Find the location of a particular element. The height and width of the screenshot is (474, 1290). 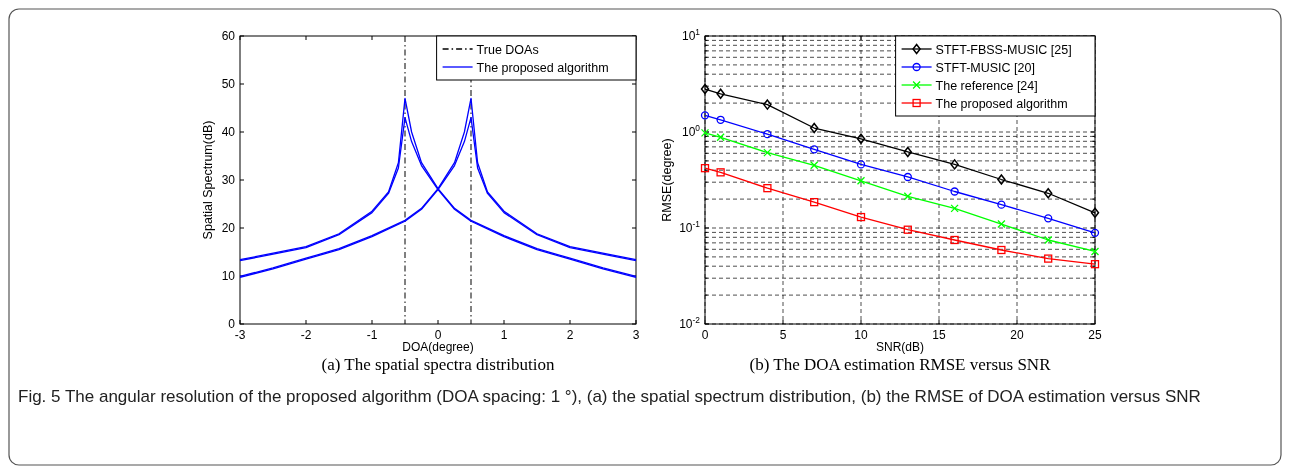

y-tick-label: 10 is located at coordinates (228, 276).